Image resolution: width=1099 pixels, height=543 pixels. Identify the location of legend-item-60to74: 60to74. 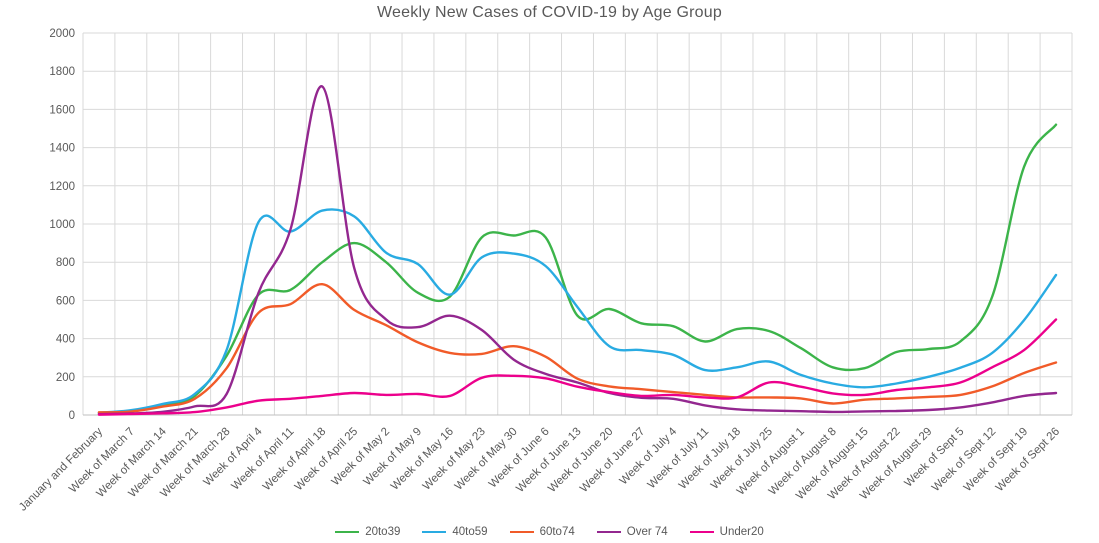
(542, 532).